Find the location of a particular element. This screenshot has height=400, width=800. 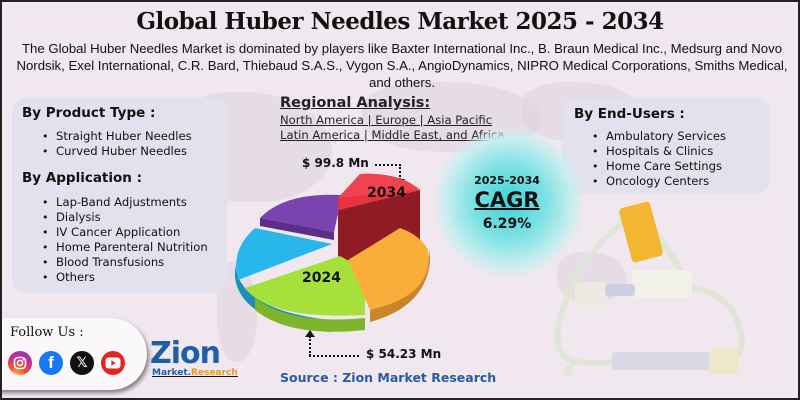

cagr-glow-circle is located at coordinates (509, 202).